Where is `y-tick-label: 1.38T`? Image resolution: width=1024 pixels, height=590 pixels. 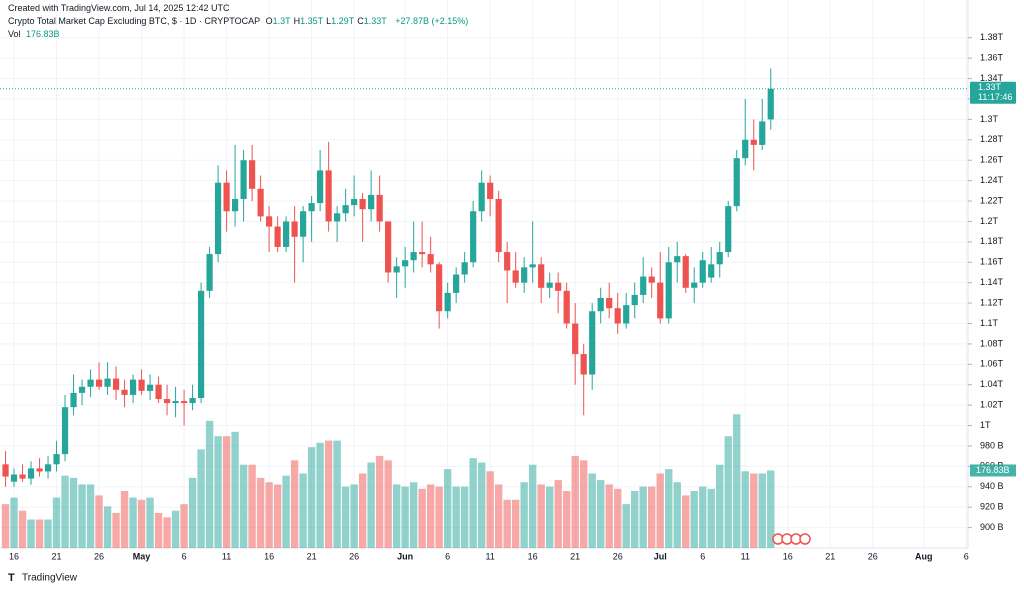 y-tick-label: 1.38T is located at coordinates (992, 37).